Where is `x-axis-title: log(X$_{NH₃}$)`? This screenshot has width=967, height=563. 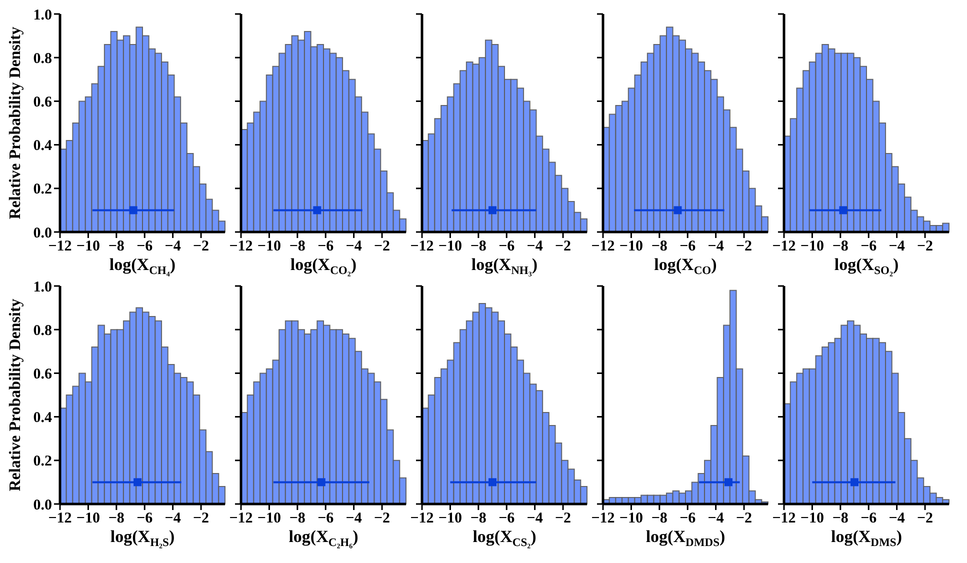
x-axis-title: log(X$_{NH₃}$) is located at coordinates (504, 266).